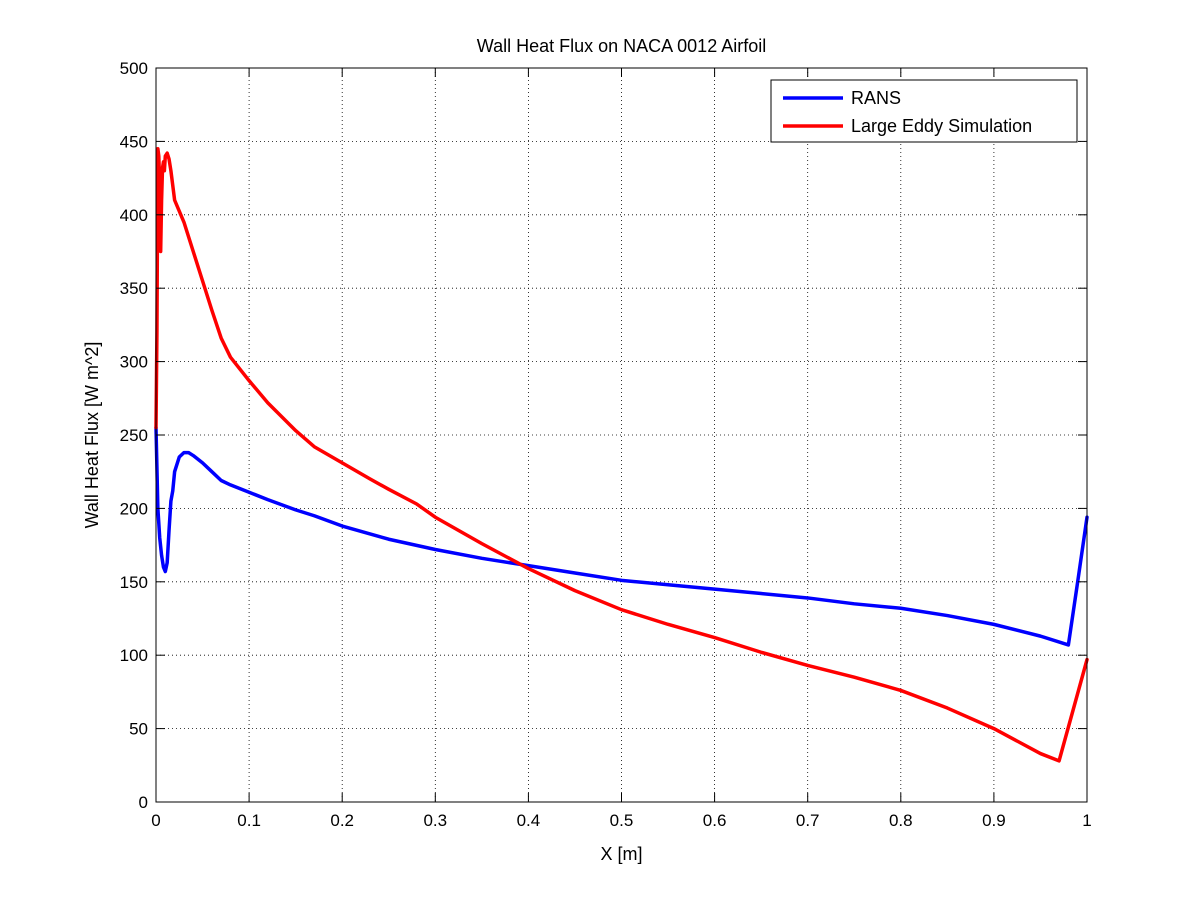 The height and width of the screenshot is (906, 1201). I want to click on y-tick-label: 150, so click(134, 582).